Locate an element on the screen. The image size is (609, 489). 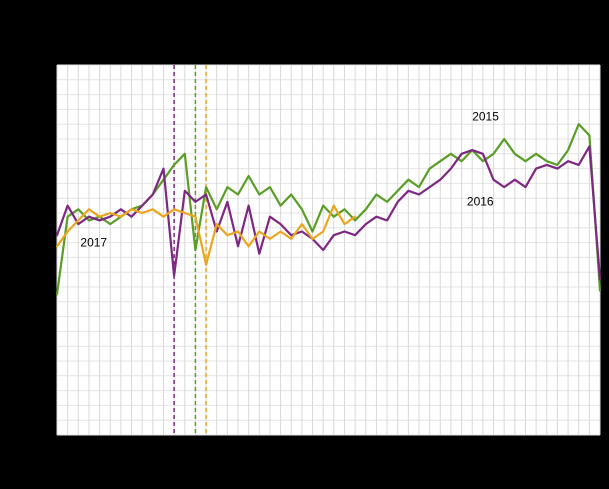
annotation-2017: 2017 is located at coordinates (93, 242).